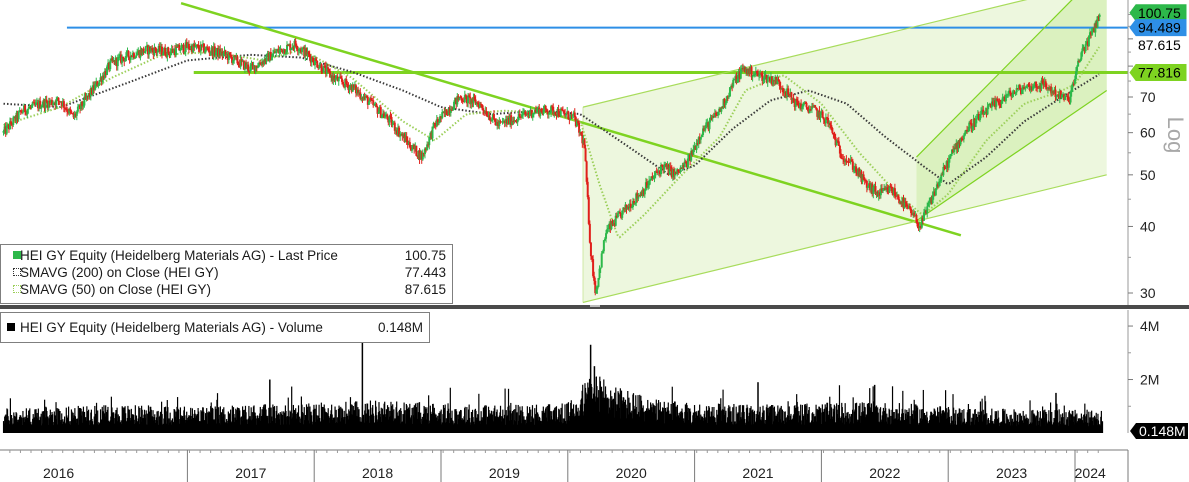 The width and height of the screenshot is (1189, 482). Describe the element at coordinates (595, 306) in the screenshot. I see `panel-separator-grip` at that location.